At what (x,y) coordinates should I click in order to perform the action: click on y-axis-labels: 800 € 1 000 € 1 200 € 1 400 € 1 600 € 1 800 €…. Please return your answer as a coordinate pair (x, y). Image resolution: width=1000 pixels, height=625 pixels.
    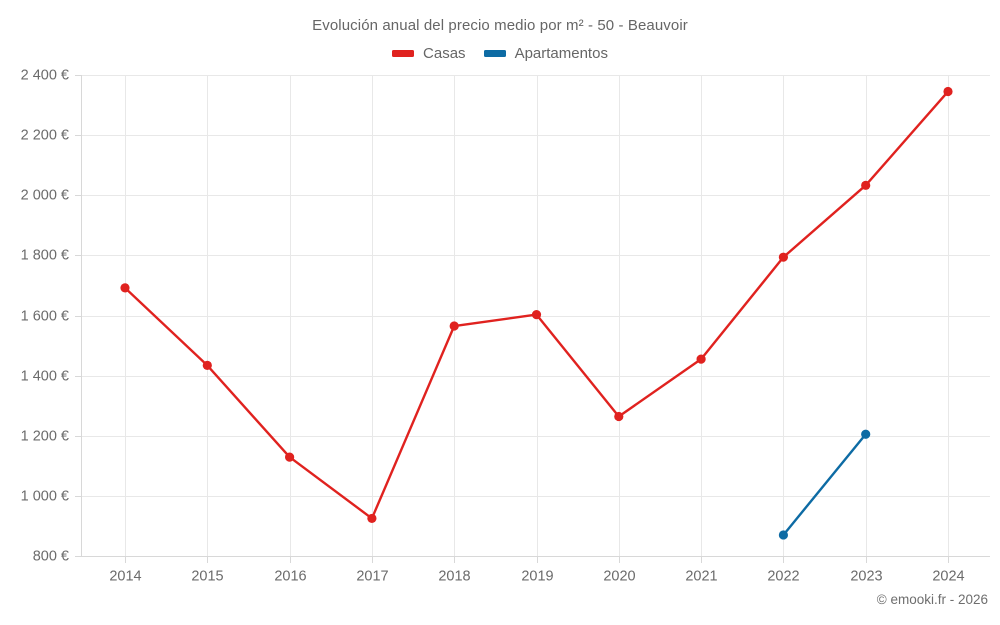
    Looking at the image, I should click on (45, 315).